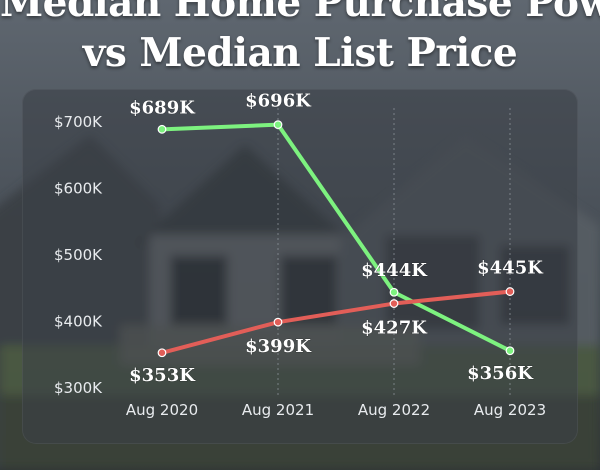 This screenshot has height=470, width=600. Describe the element at coordinates (278, 101) in the screenshot. I see `purchase_power-data-label: $696K` at that location.